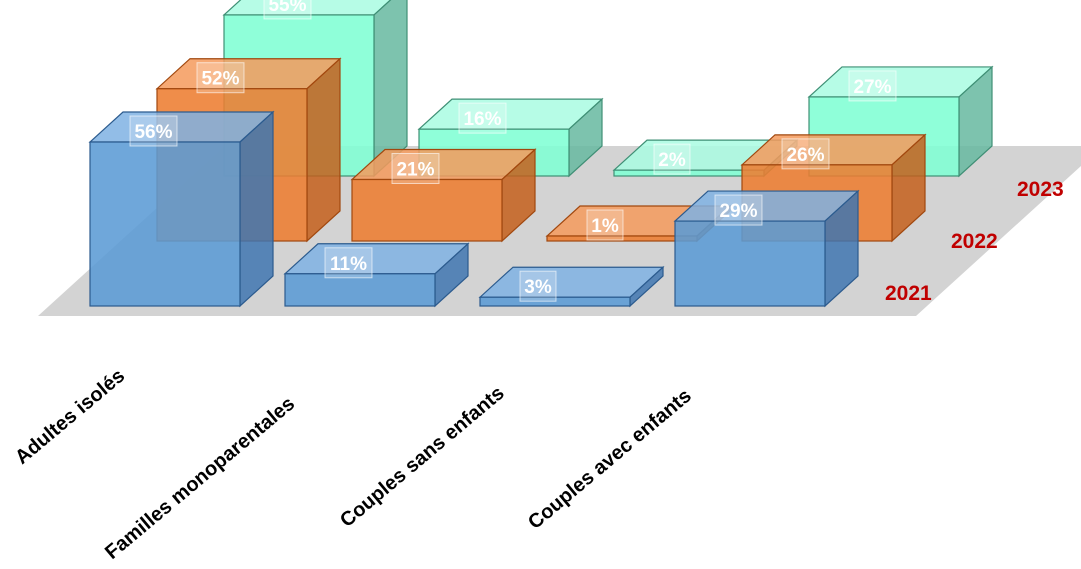  What do you see at coordinates (571, 286) in the screenshot?
I see `bar-2021-2: 3%` at bounding box center [571, 286].